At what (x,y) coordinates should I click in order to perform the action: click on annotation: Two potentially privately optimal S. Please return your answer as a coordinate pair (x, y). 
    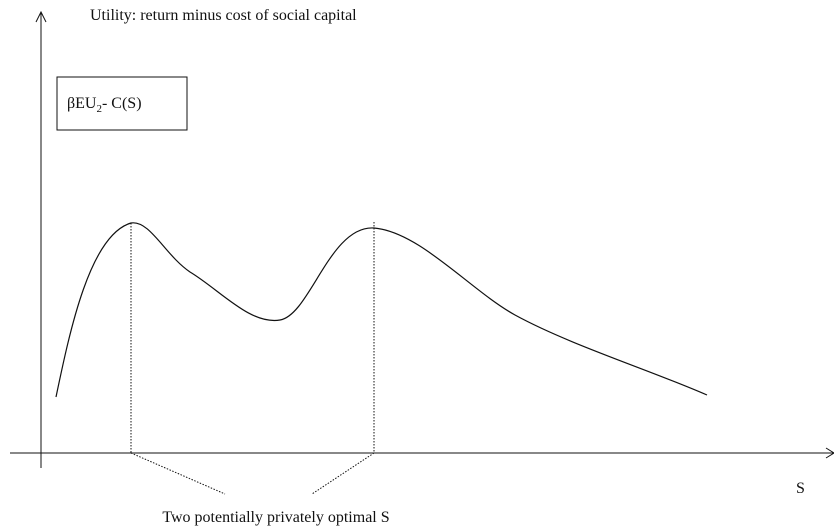
    Looking at the image, I should click on (275, 517).